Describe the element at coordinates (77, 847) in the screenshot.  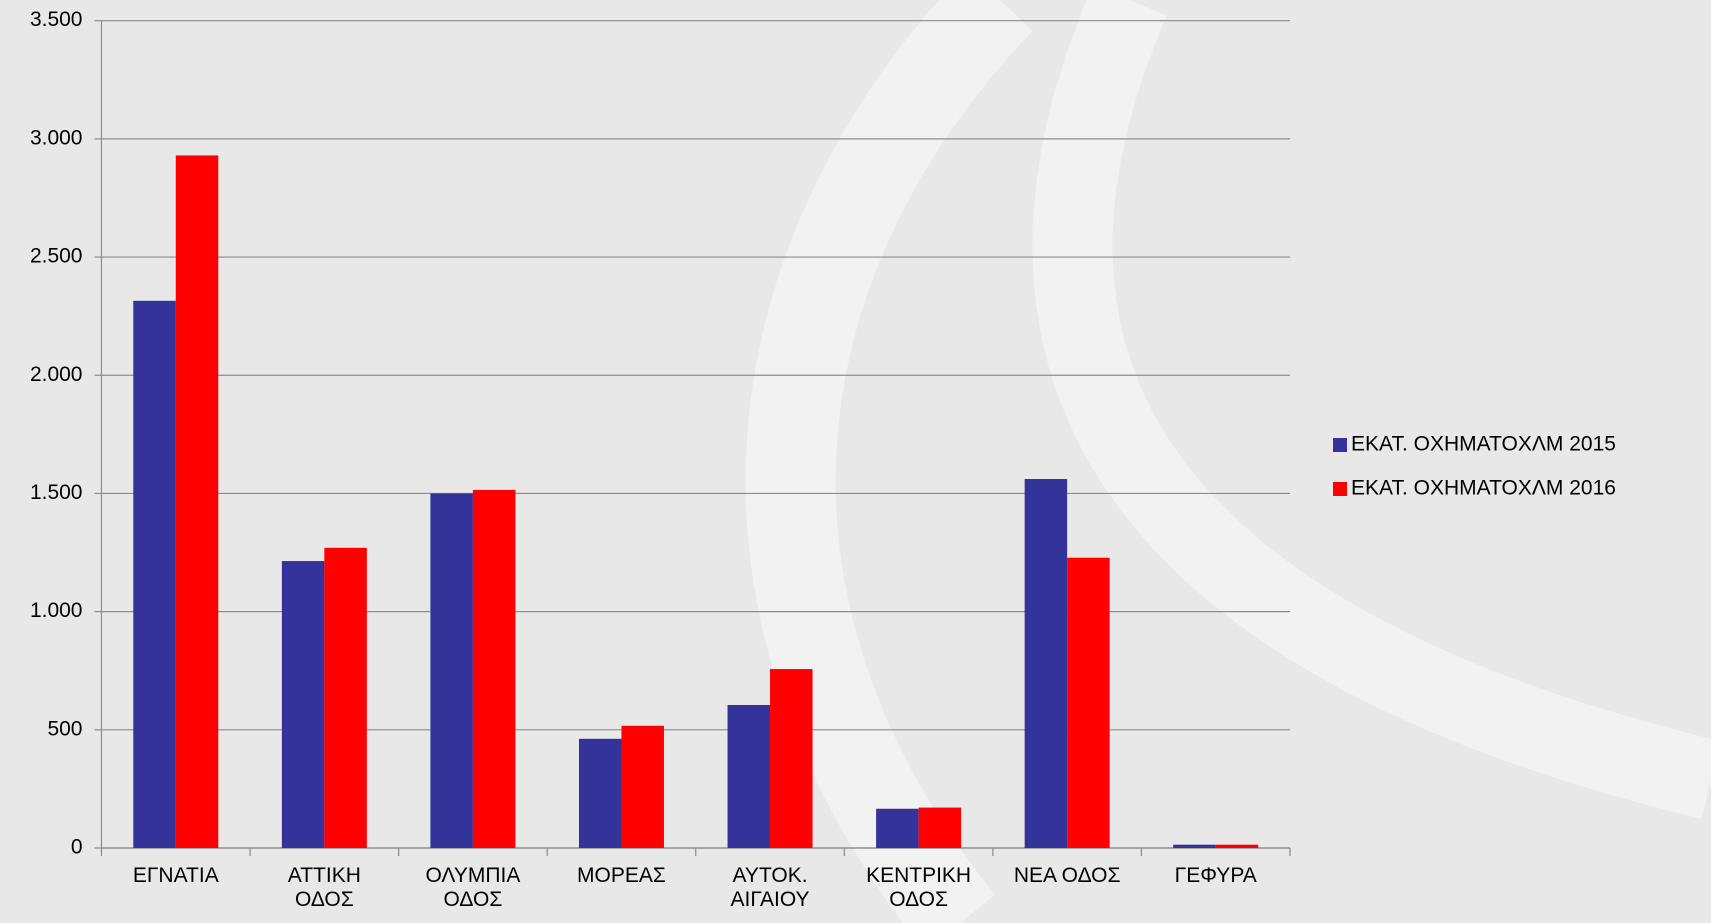
I see `y-tick-label: 0` at that location.